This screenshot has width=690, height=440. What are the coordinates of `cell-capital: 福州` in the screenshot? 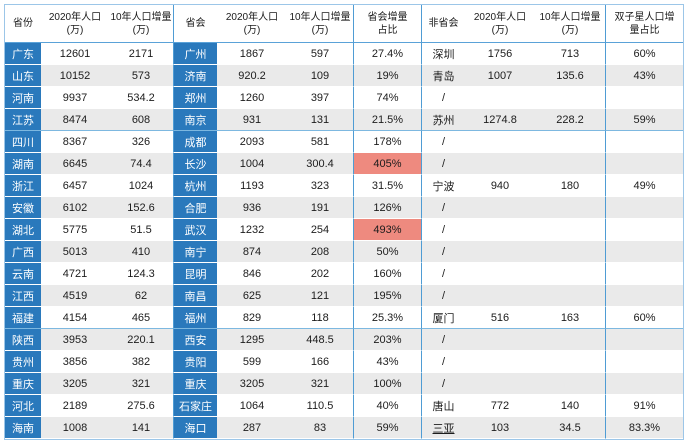 It's located at (195, 318).